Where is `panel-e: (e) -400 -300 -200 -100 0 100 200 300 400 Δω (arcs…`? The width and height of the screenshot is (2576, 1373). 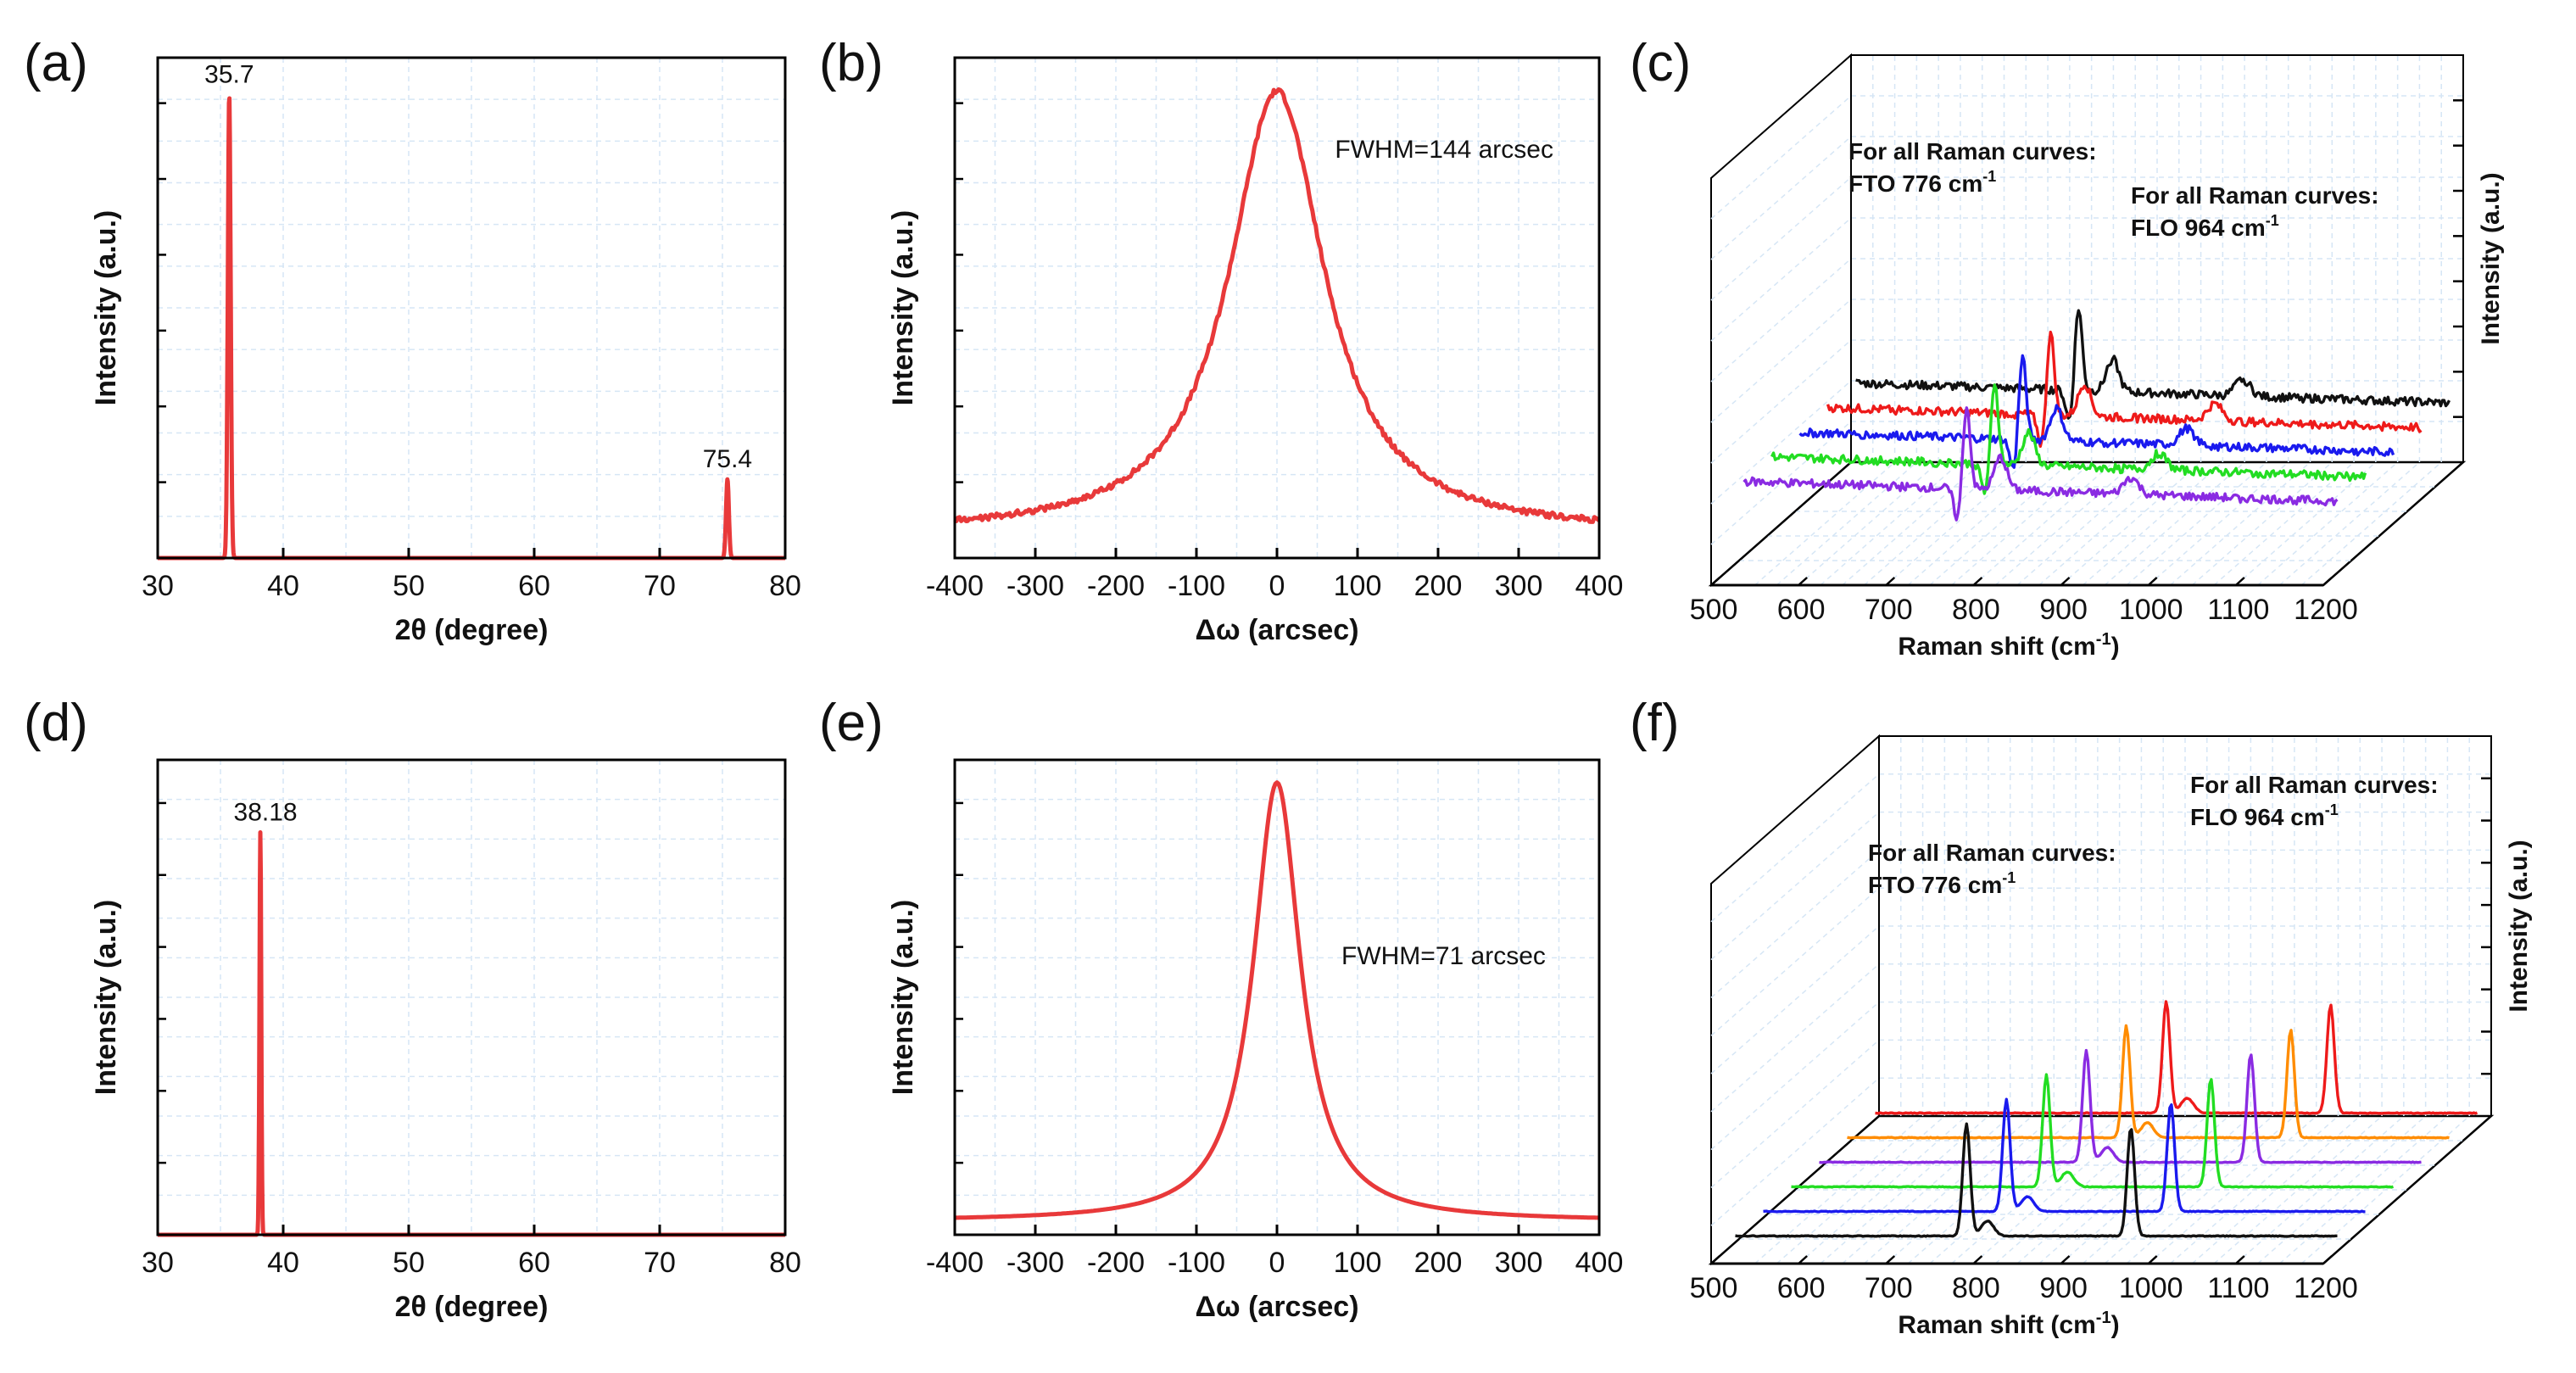
panel-e: (e) -400 -300 -200 -100 0 100 200 300 400 Δω (arcs… is located at coordinates (1221, 1008).